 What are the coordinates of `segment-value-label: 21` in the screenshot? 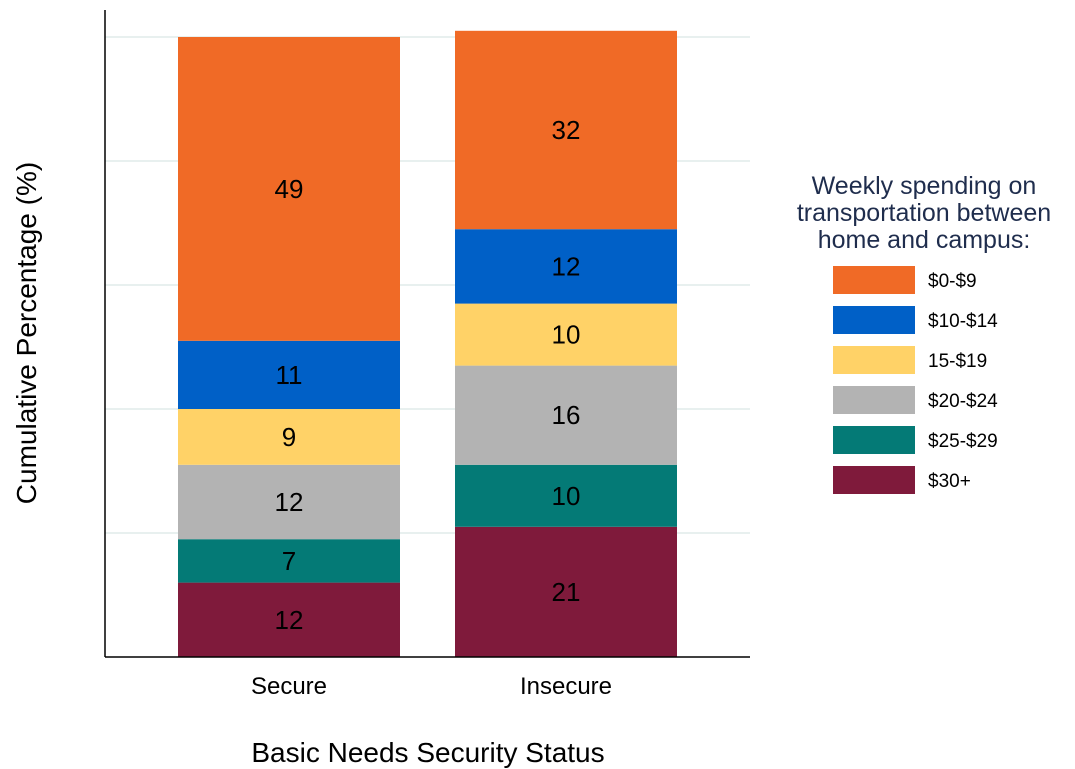 It's located at (566, 592).